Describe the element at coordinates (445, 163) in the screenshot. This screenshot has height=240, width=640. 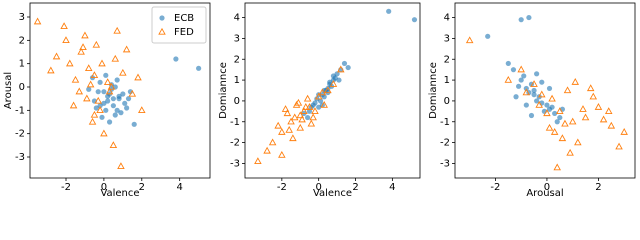
I see `y-tick-label: -3` at that location.